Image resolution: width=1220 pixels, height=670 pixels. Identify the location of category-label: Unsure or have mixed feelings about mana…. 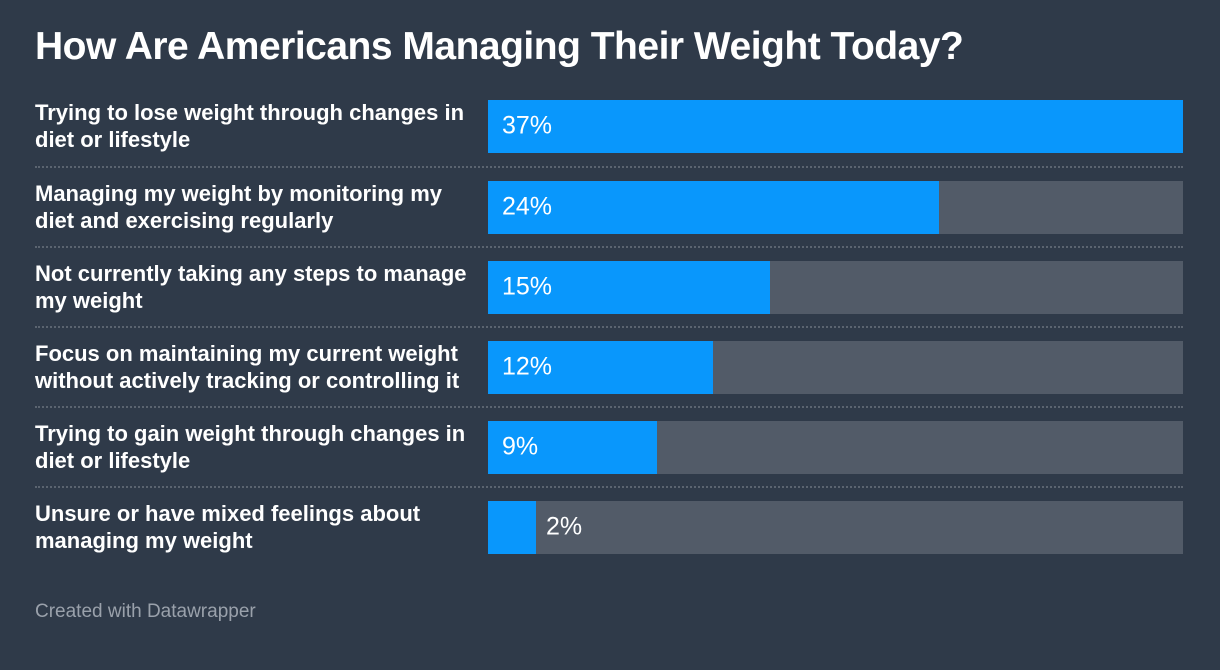
(228, 527).